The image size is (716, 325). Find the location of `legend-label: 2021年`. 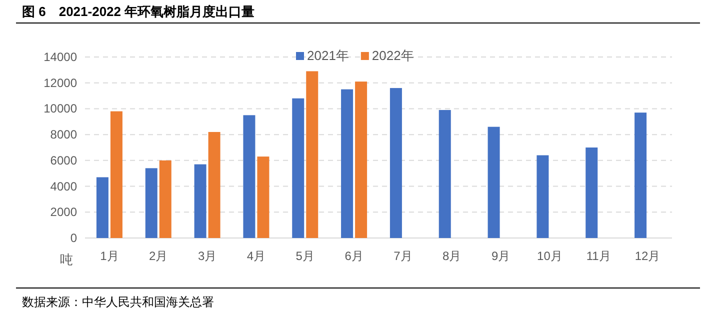

legend-label: 2021年 is located at coordinates (328, 55).